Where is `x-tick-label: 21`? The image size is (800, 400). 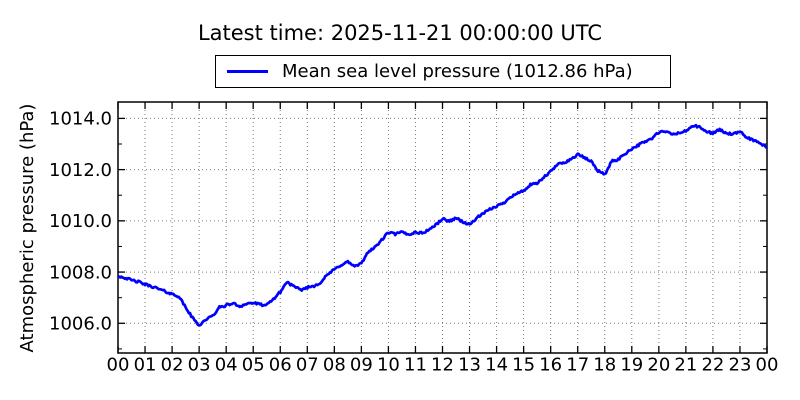 x-tick-label: 21 is located at coordinates (685, 365).